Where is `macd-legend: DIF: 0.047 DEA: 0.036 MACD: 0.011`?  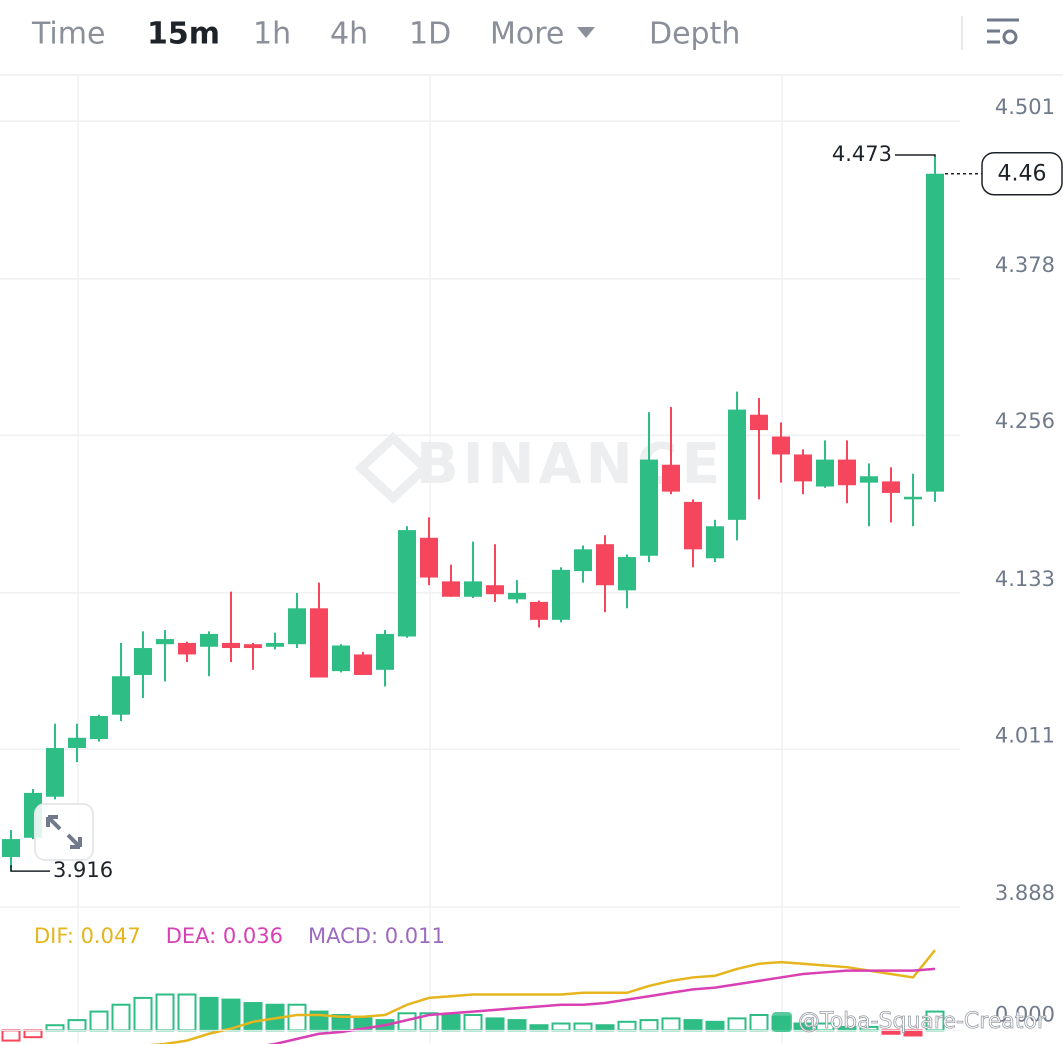
macd-legend: DIF: 0.047 DEA: 0.036 MACD: 0.011 is located at coordinates (239, 936).